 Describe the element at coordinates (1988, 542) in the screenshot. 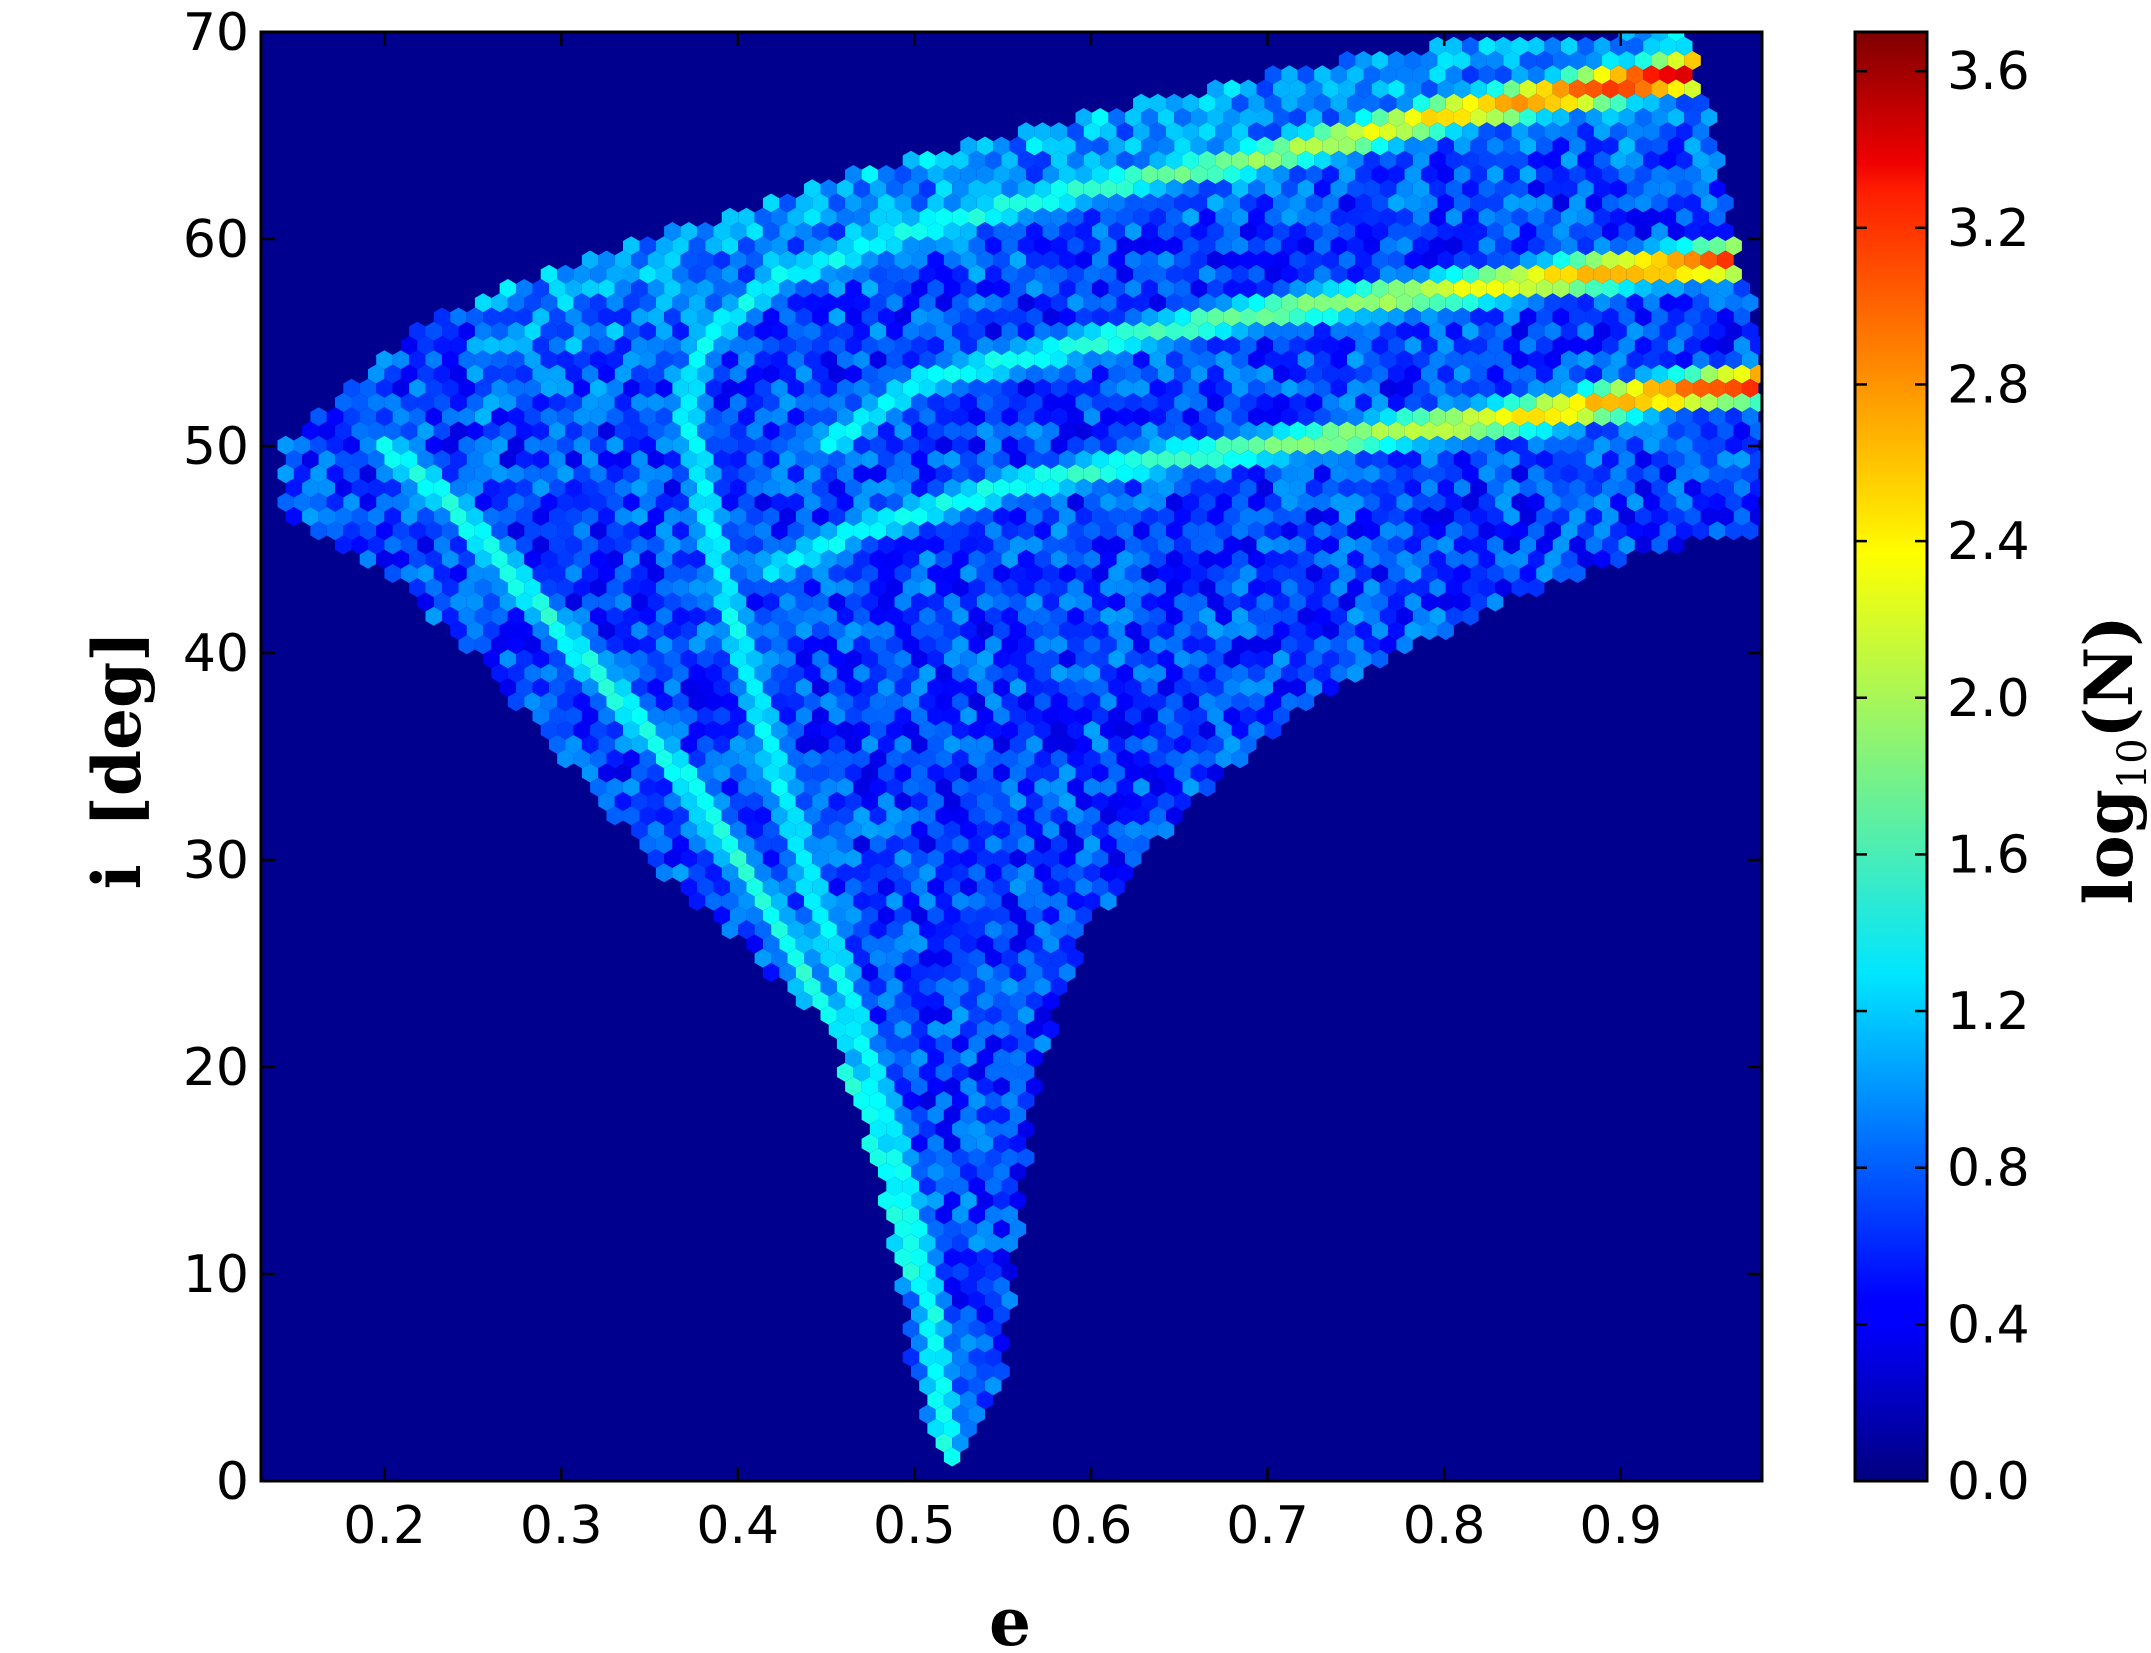

I see `colorbar-tick-label: 2.4` at that location.